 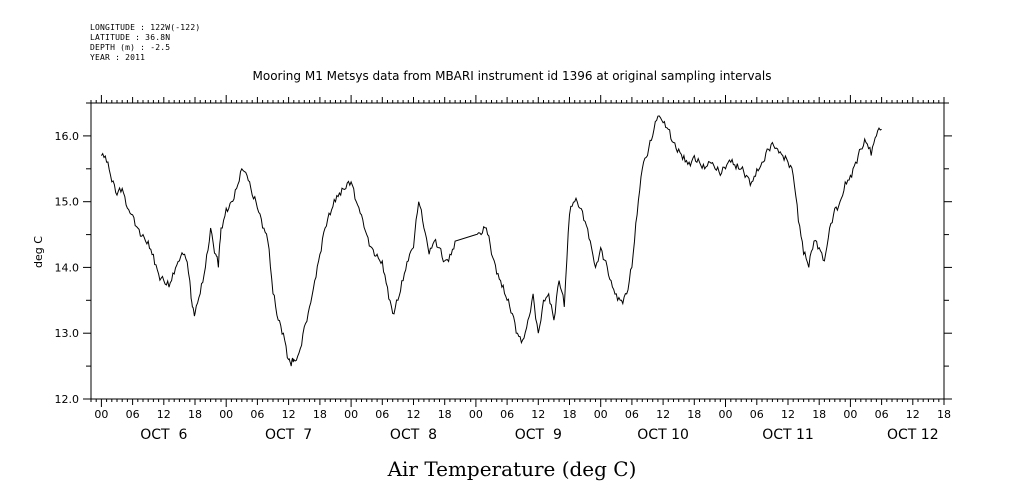 I want to click on x-day-label: OCT 10, so click(x=663, y=435).